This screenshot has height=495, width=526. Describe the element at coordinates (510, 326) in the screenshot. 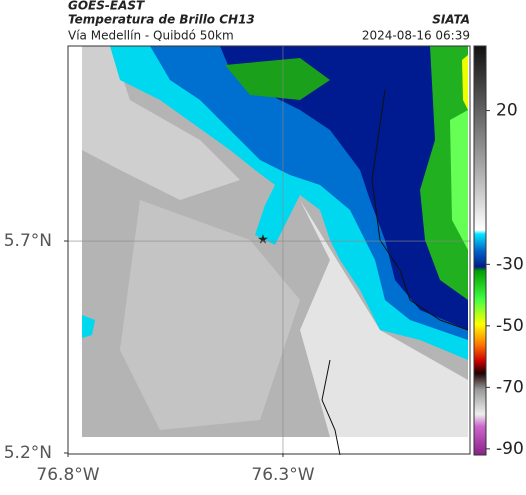

I see `colorbar-label: -50` at that location.